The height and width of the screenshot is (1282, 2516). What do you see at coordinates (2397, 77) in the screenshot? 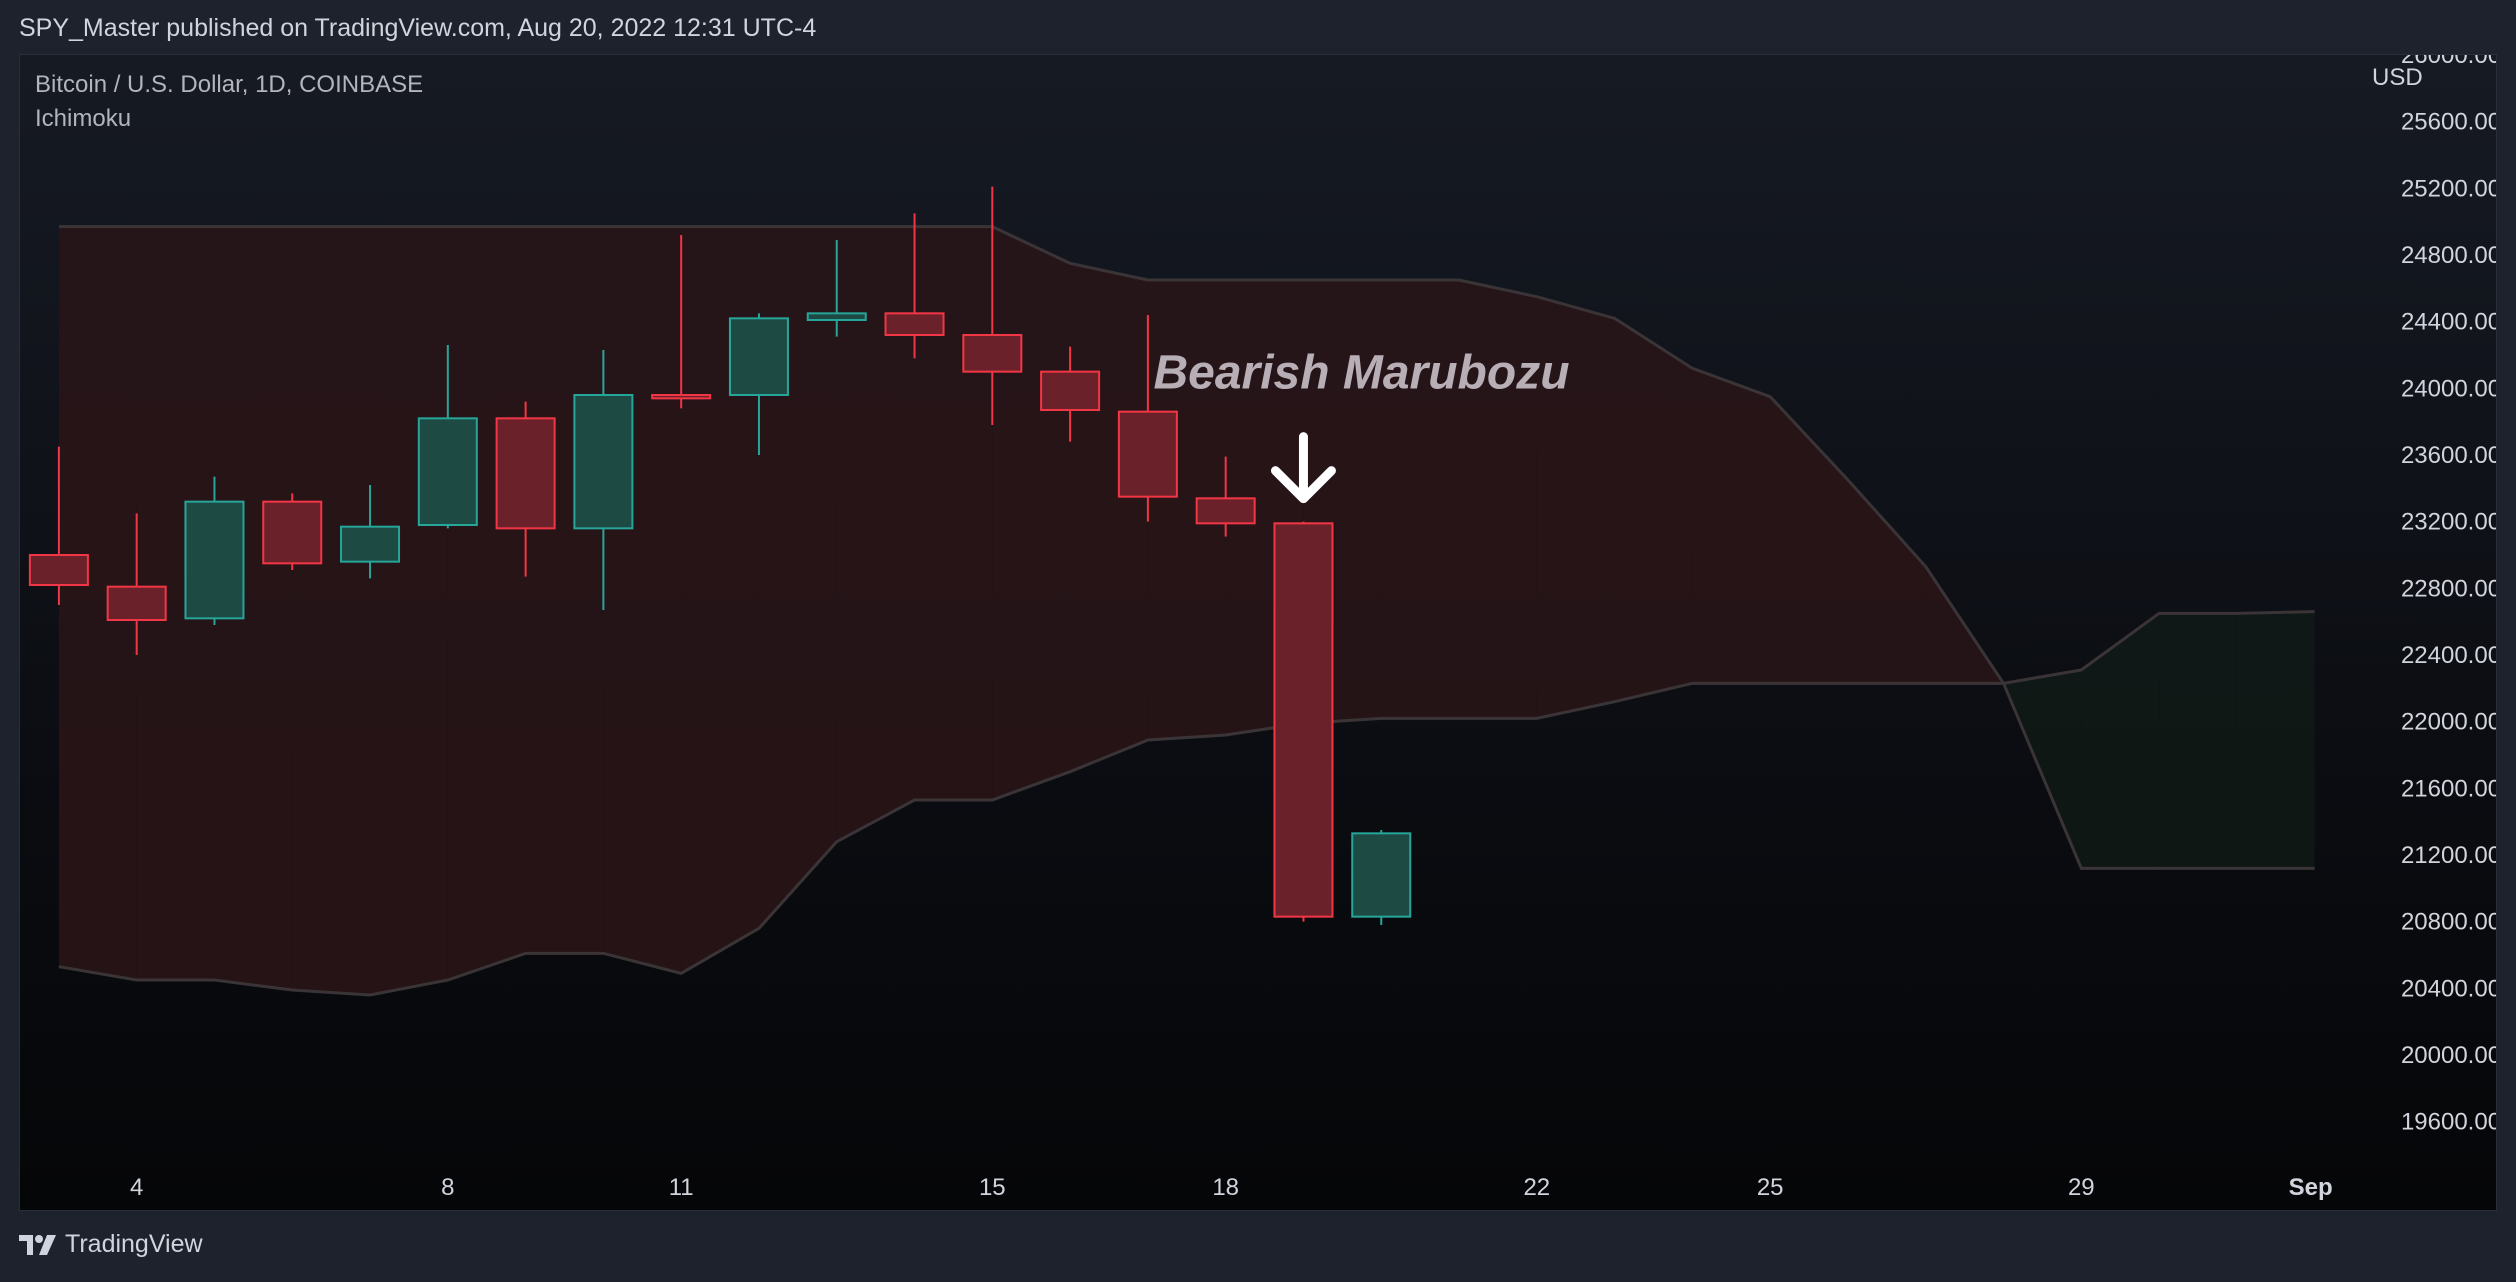
I see `currency-label: USD` at bounding box center [2397, 77].